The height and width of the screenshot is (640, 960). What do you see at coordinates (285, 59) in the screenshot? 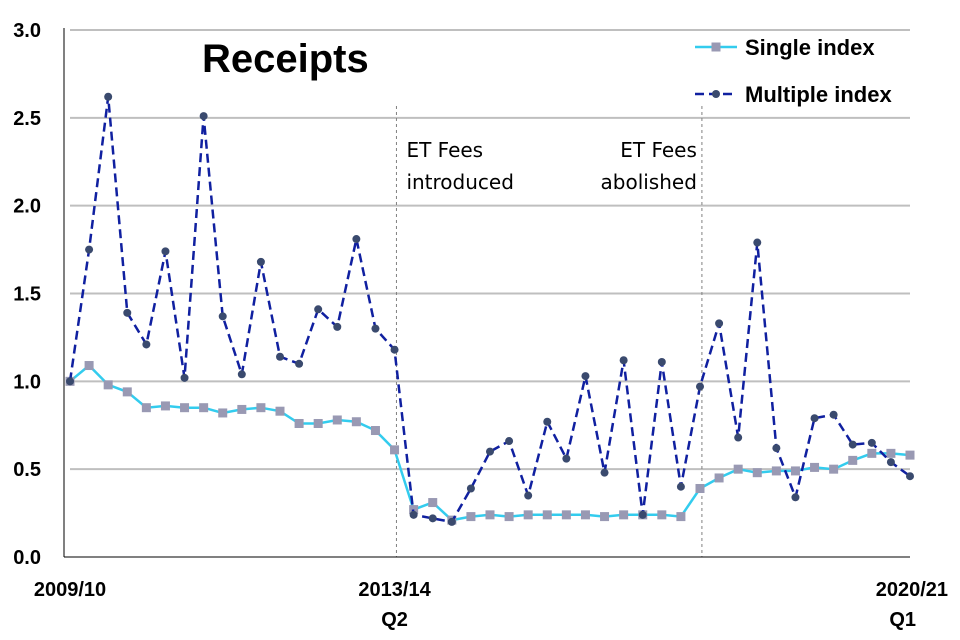
I see `chart-title: Receipts` at bounding box center [285, 59].